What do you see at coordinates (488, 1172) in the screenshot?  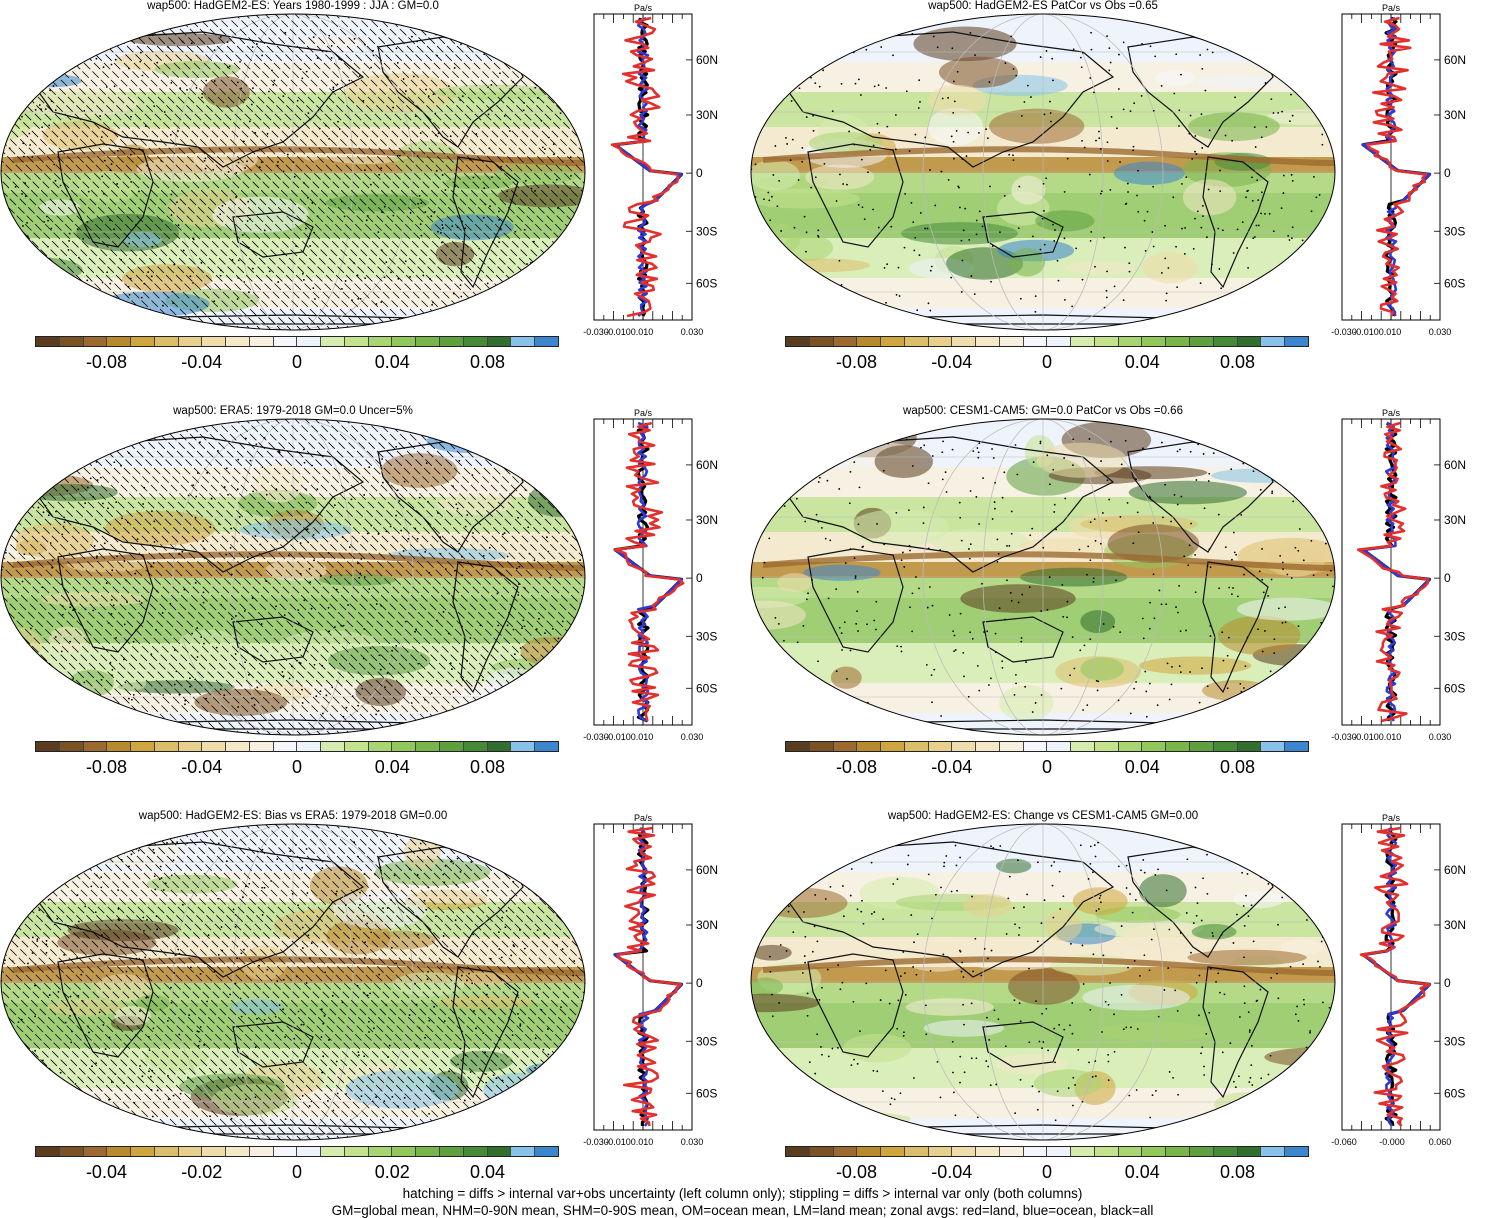 I see `colorbar-label: 0.04` at bounding box center [488, 1172].